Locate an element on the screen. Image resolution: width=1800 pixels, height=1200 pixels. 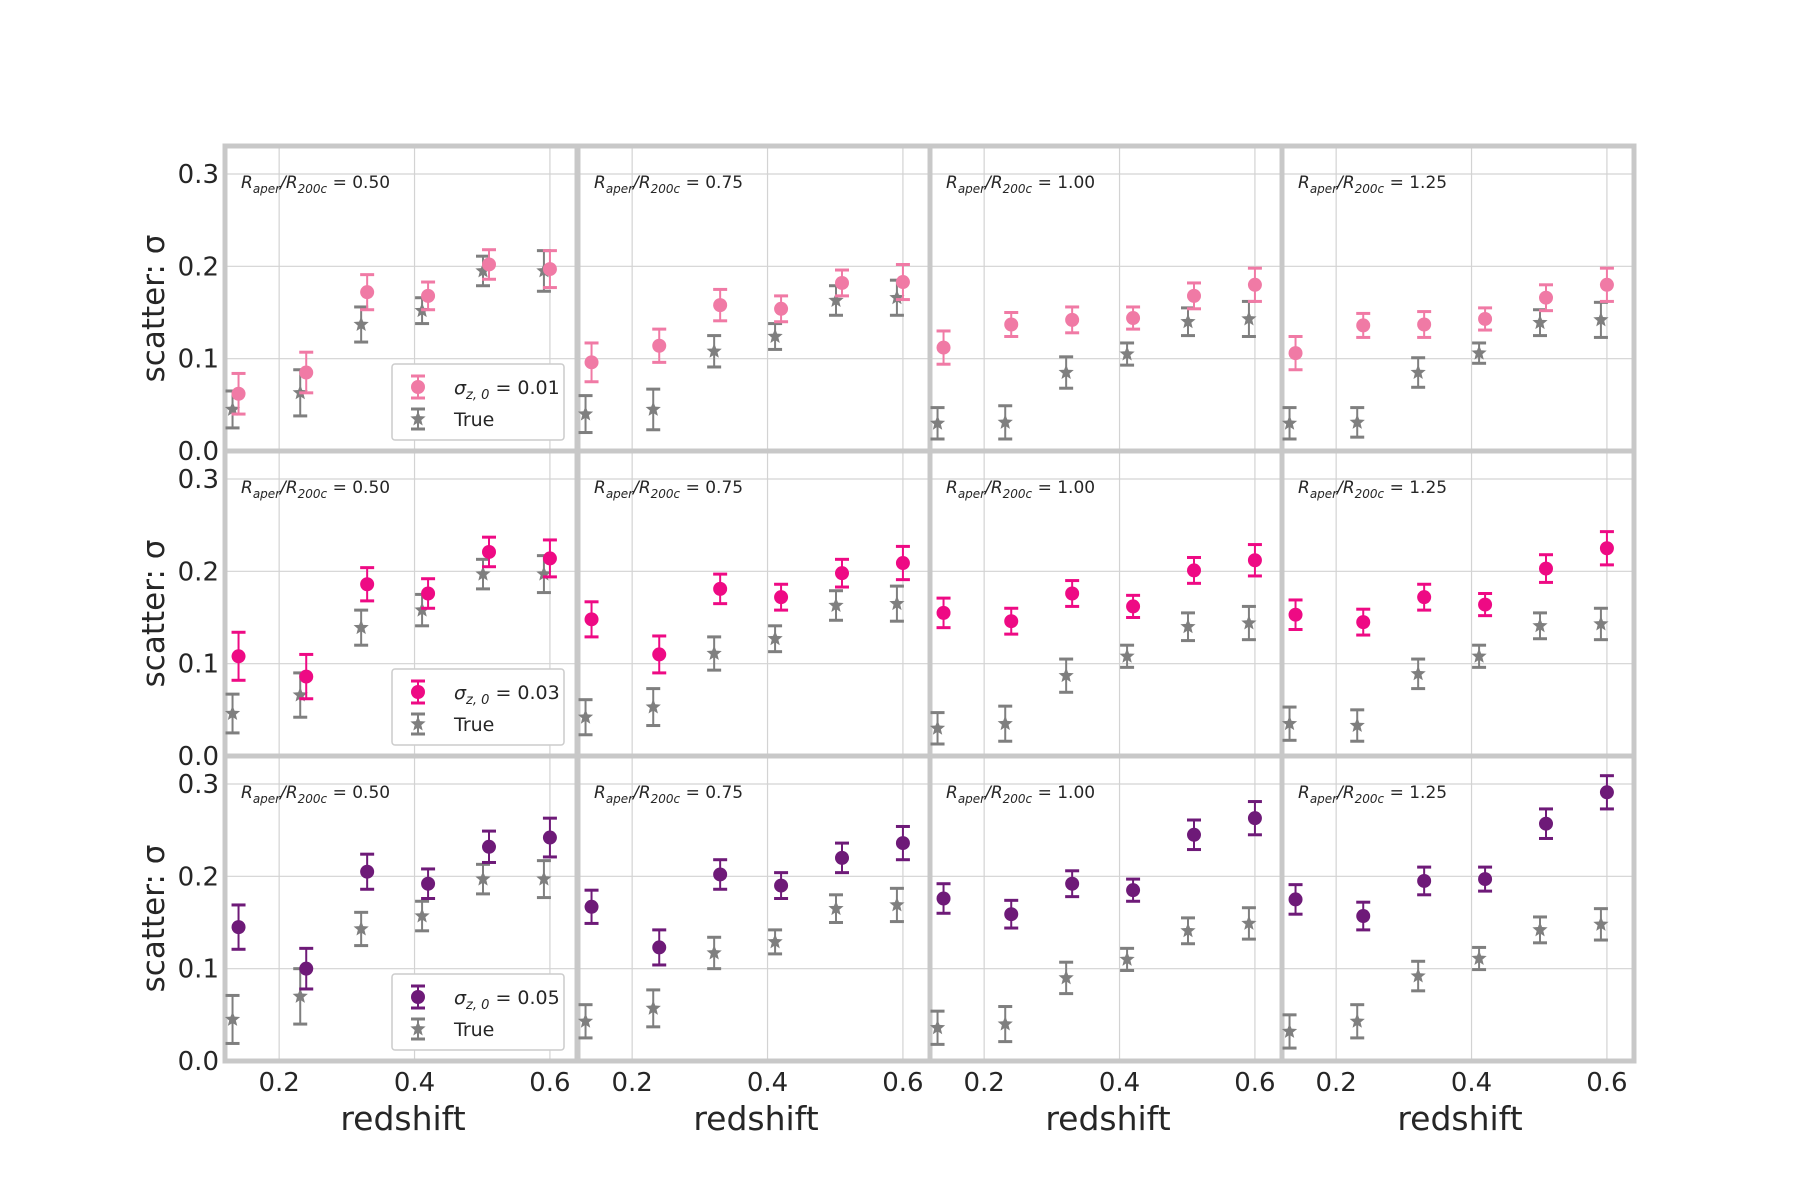
panel-label: Raper/R200c = 0.50 is located at coordinates (315, 184).